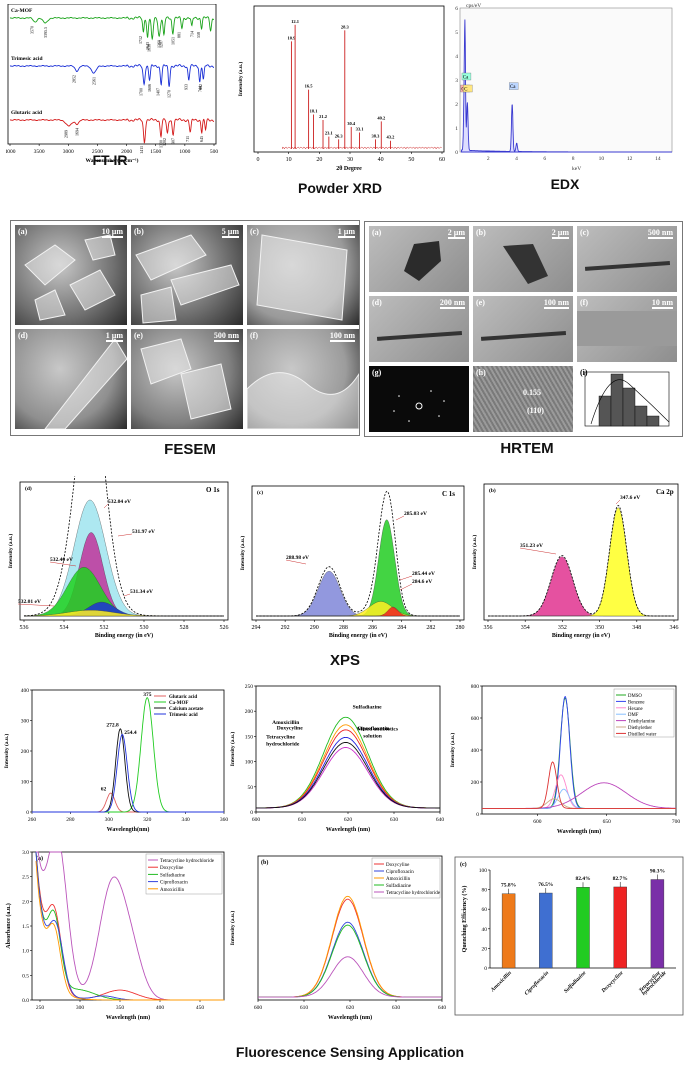  I want to click on ca2p-x-tick-label: 352, so click(562, 628).